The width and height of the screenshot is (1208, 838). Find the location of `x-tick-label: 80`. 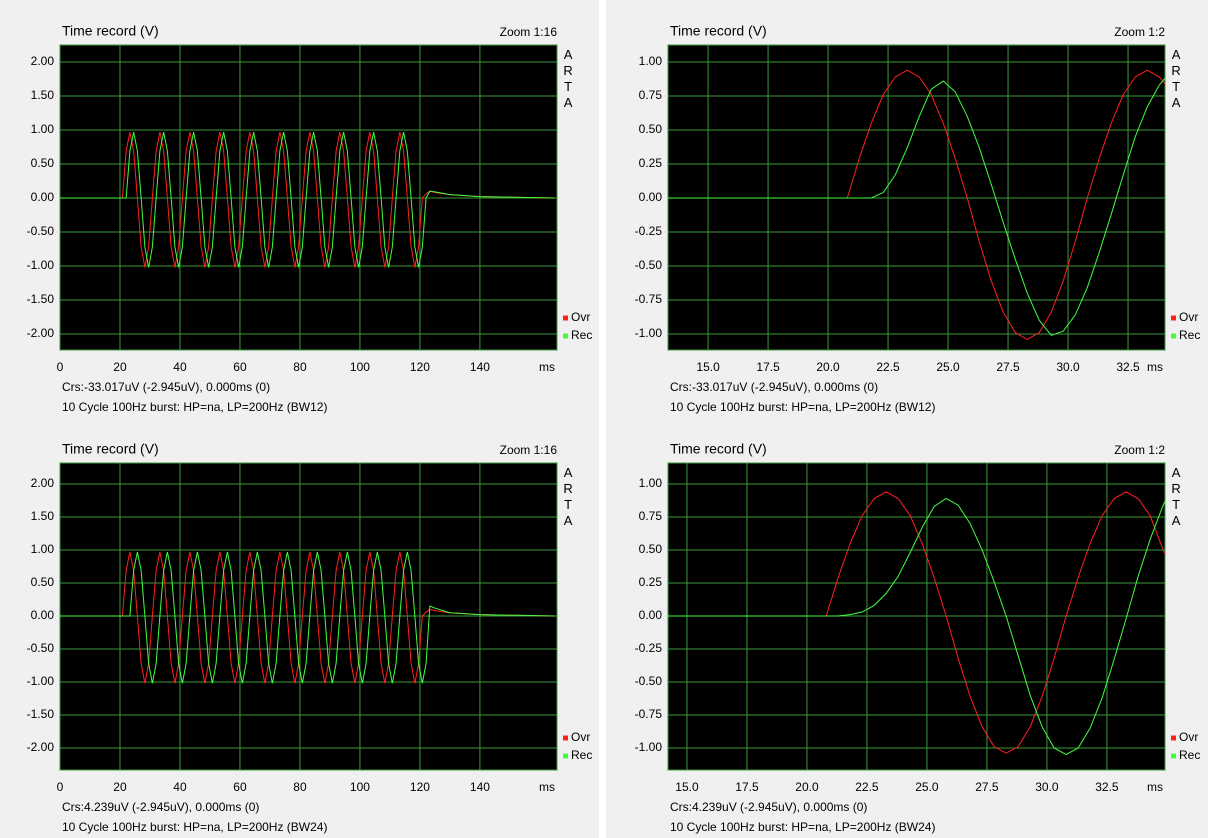

x-tick-label: 80 is located at coordinates (300, 787).